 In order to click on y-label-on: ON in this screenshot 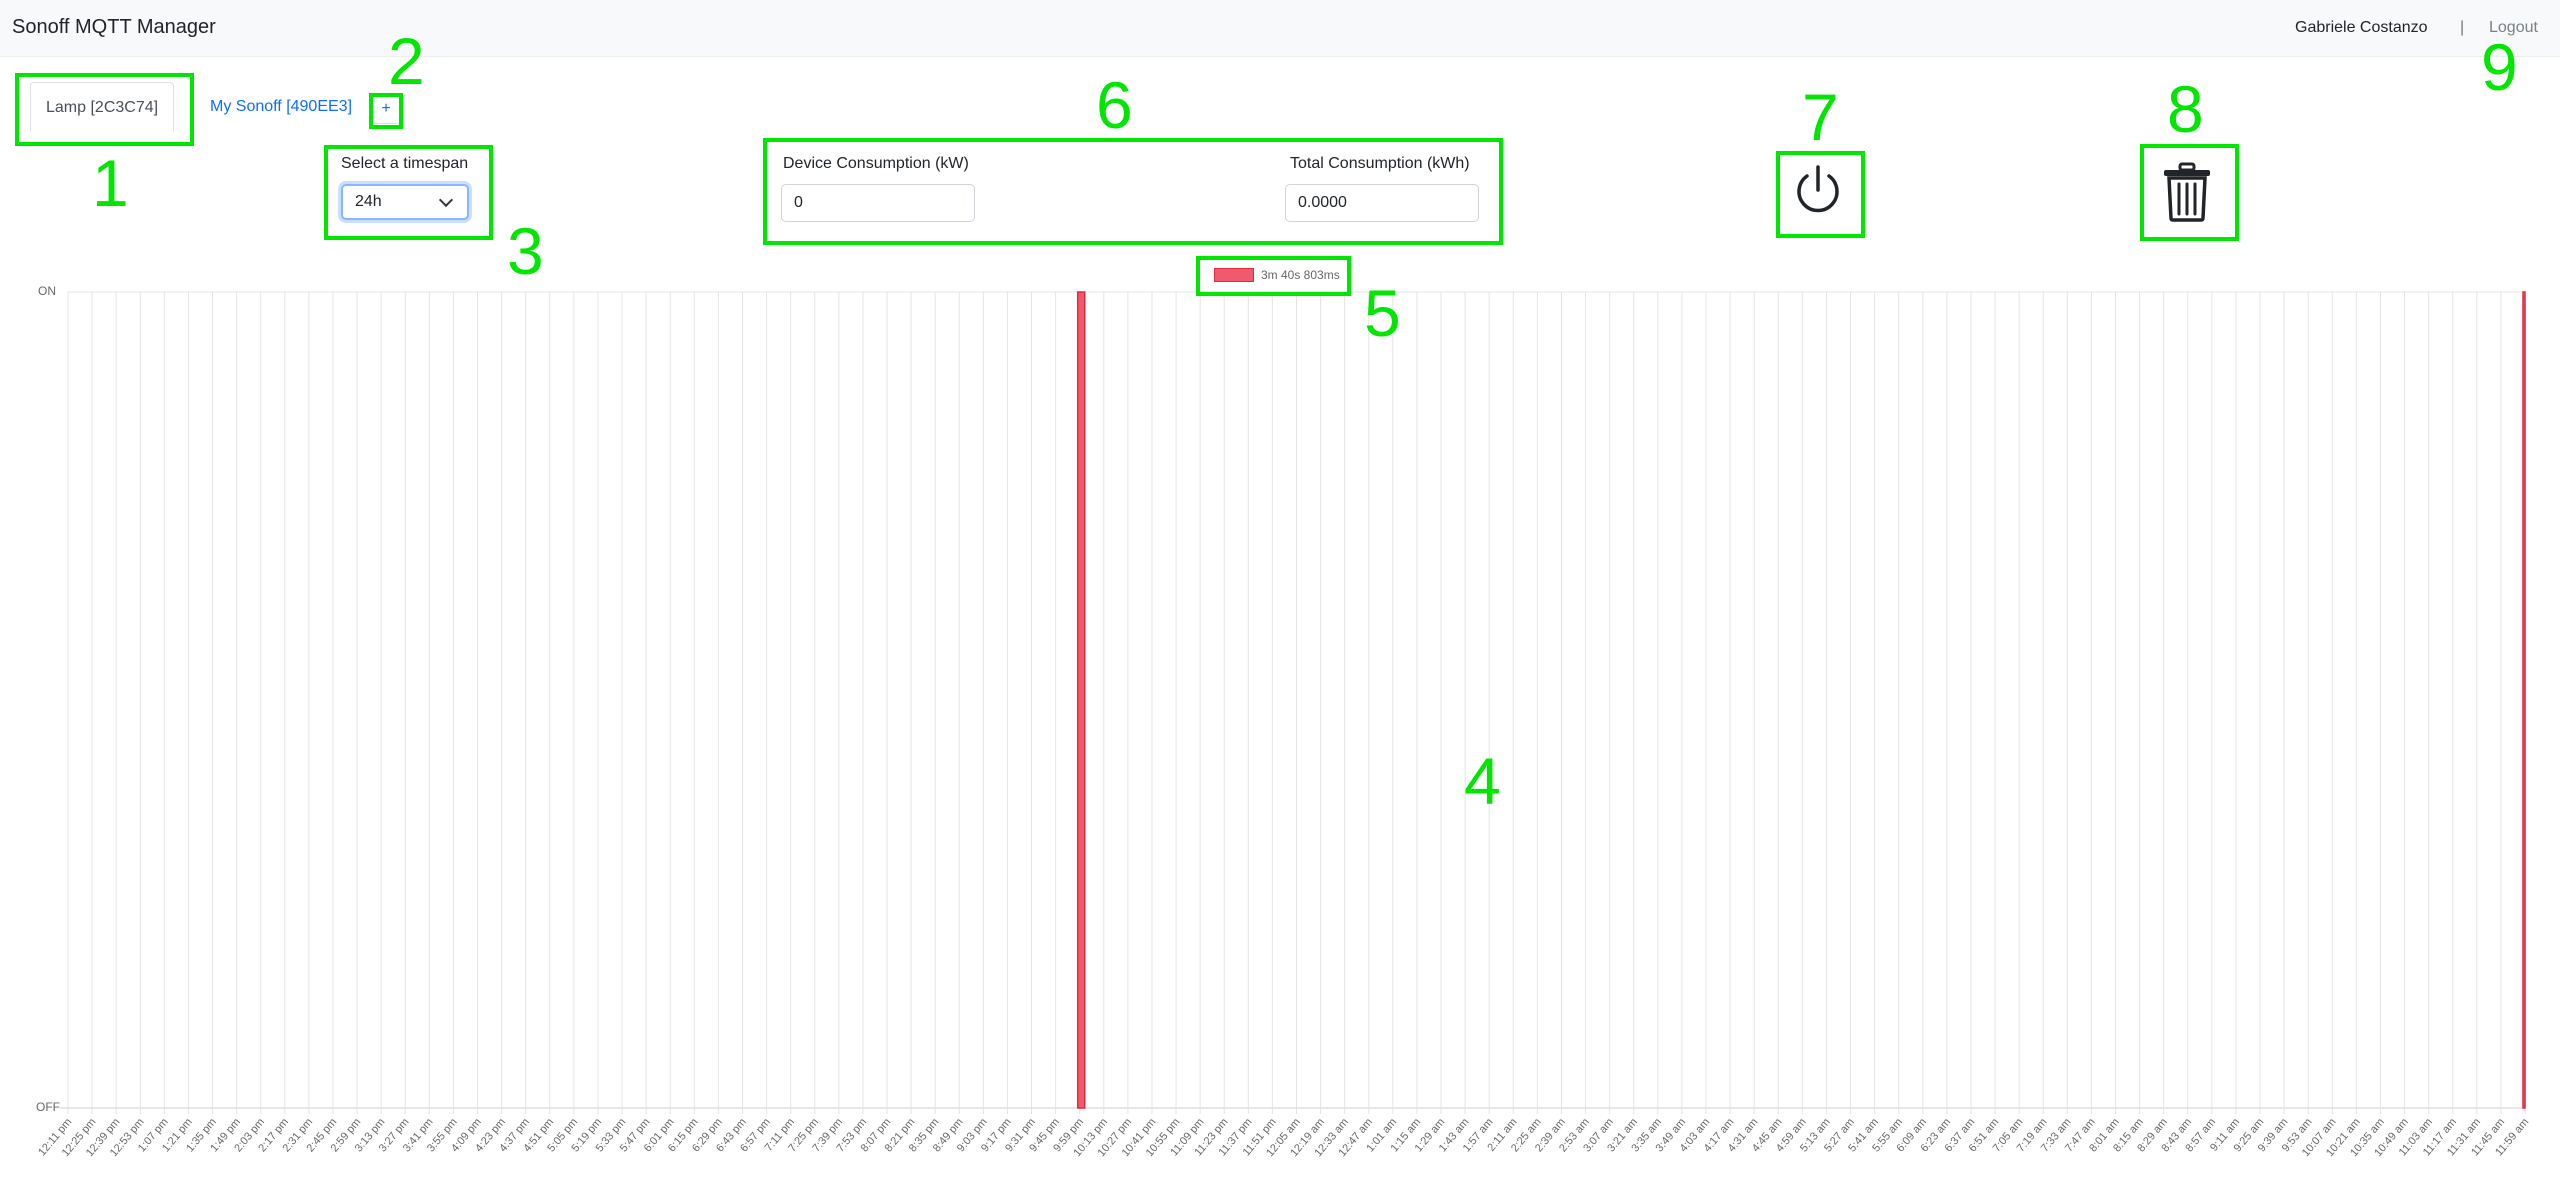, I will do `click(47, 291)`.